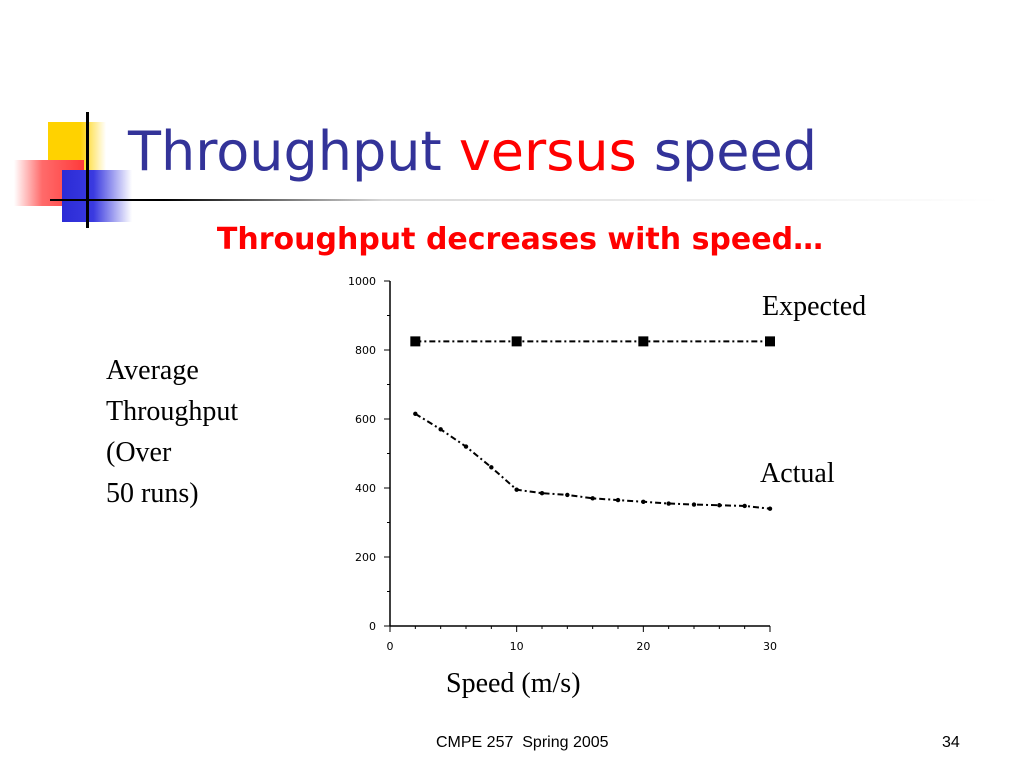 This screenshot has height=768, width=1024. Describe the element at coordinates (139, 452) in the screenshot. I see `y-axis-label-line: (Over` at that location.